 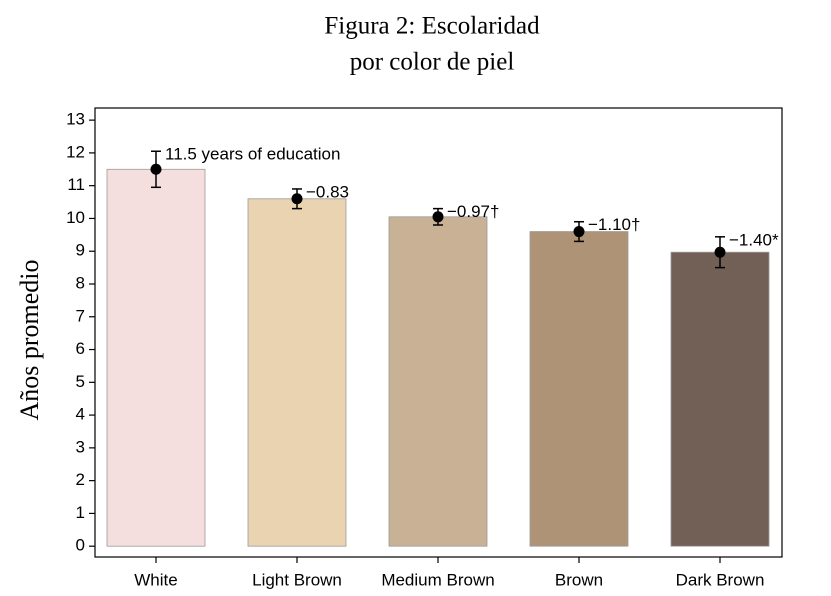 What do you see at coordinates (80, 414) in the screenshot?
I see `y-tick-label: 4` at bounding box center [80, 414].